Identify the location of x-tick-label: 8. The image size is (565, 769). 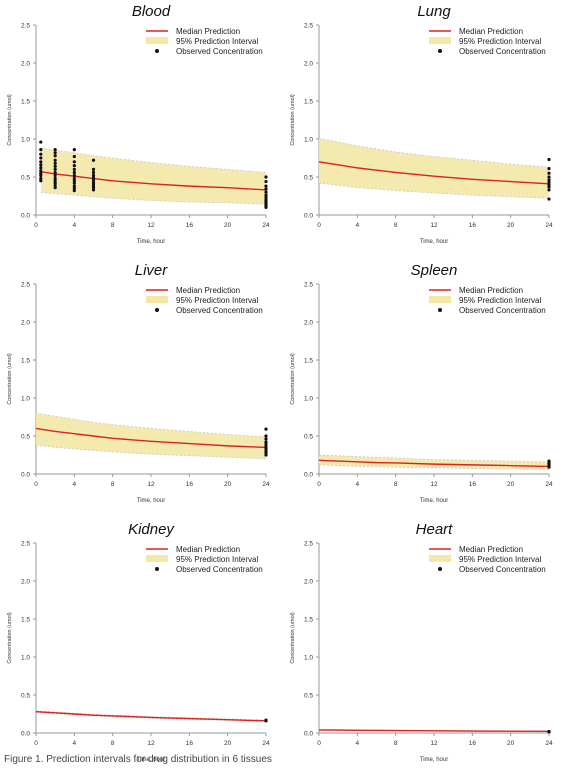
(113, 225).